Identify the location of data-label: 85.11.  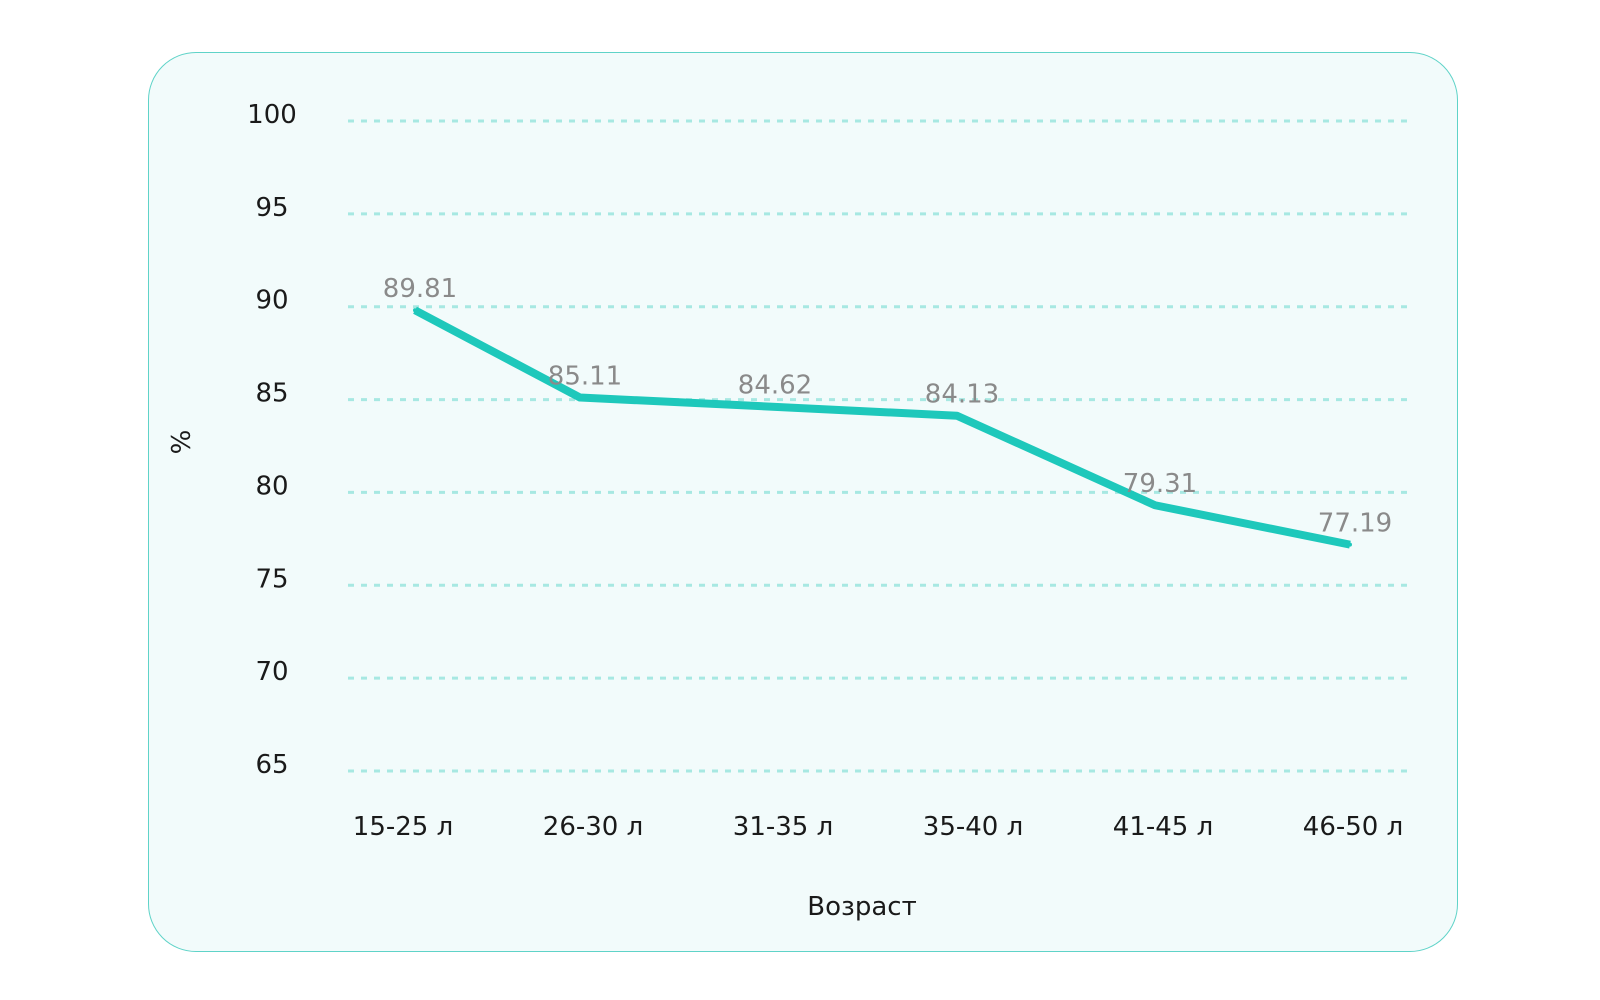
(585, 377).